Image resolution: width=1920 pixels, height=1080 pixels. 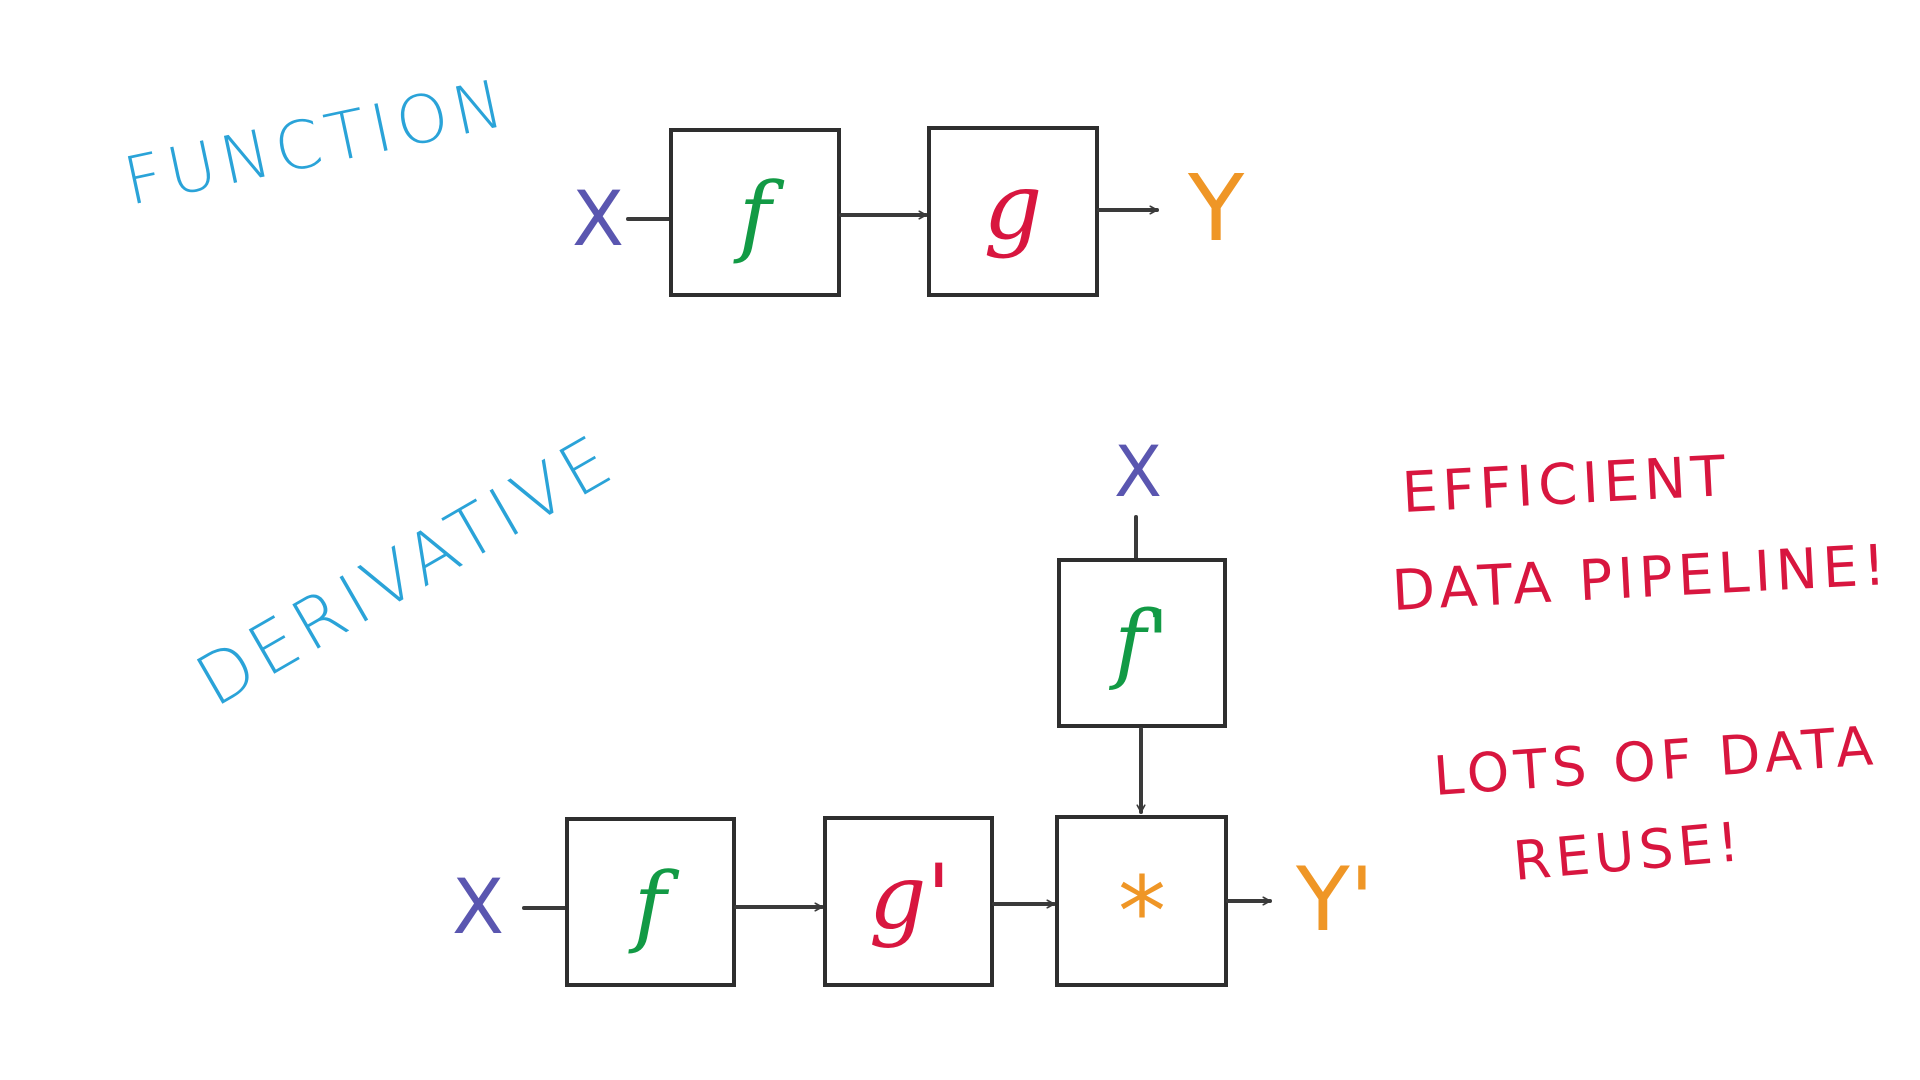 I want to click on note-reuse-line1: LOTS OF DATA, so click(x=1656, y=761).